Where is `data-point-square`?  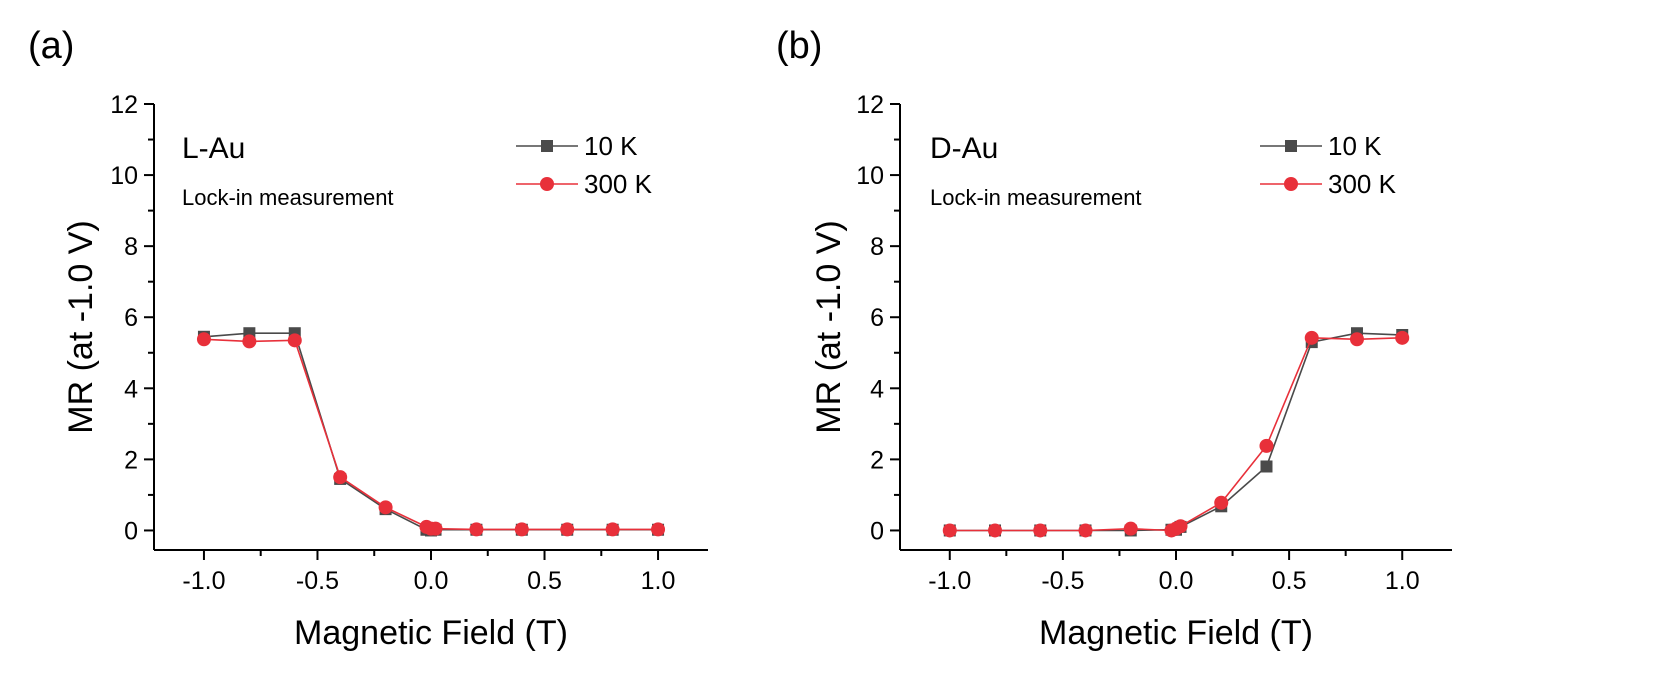
data-point-square is located at coordinates (1266, 466).